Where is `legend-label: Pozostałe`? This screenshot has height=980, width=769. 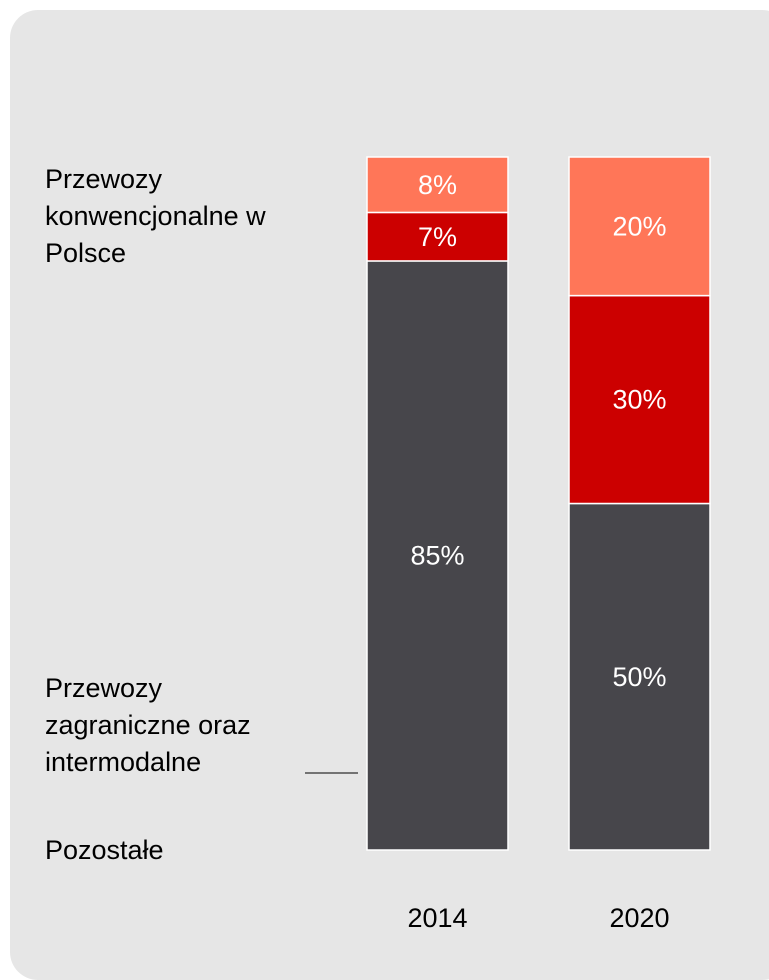
legend-label: Pozostałe is located at coordinates (104, 850).